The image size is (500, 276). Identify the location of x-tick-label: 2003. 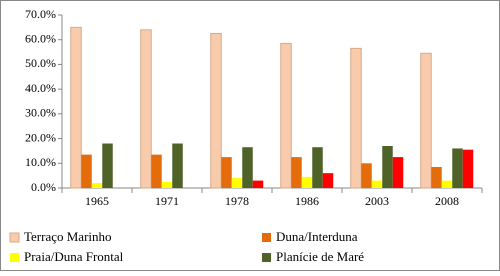
(377, 201).